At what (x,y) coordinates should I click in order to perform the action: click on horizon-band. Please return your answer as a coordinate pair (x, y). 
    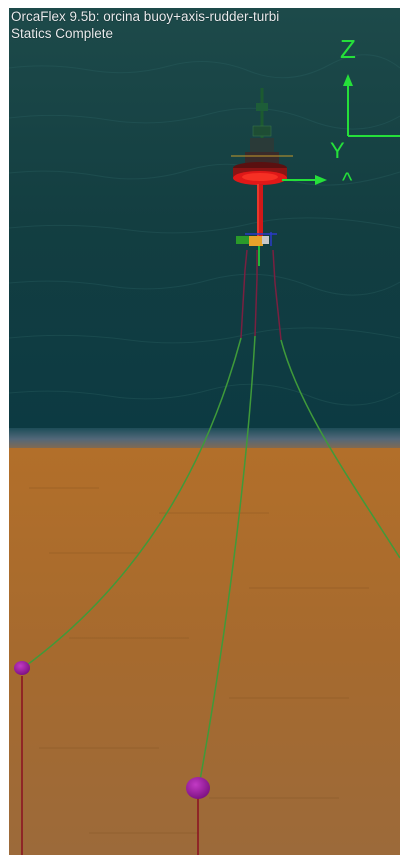
    Looking at the image, I should click on (204, 439).